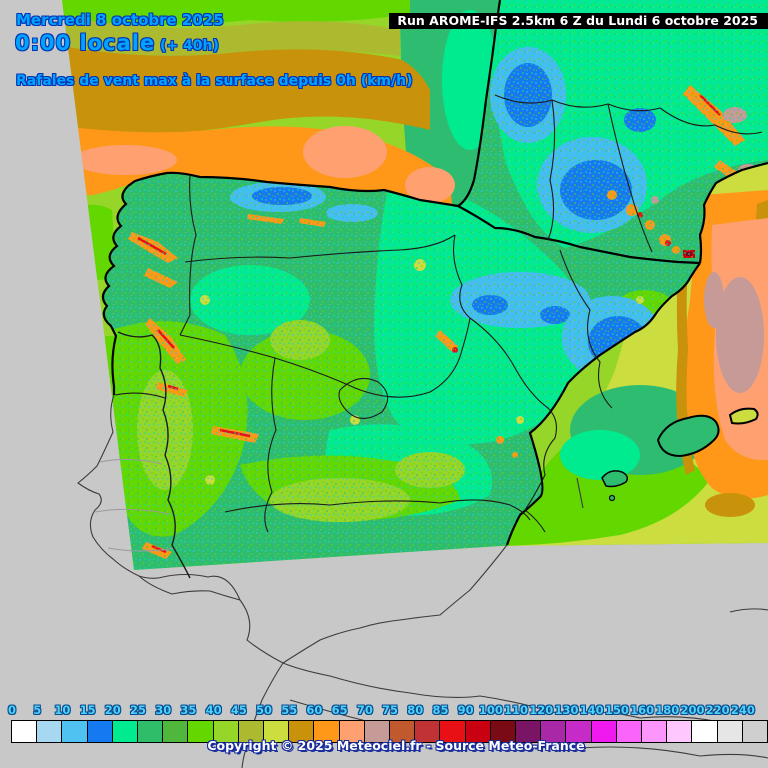 This screenshot has height=768, width=768. I want to click on legend-label: 50, so click(264, 710).